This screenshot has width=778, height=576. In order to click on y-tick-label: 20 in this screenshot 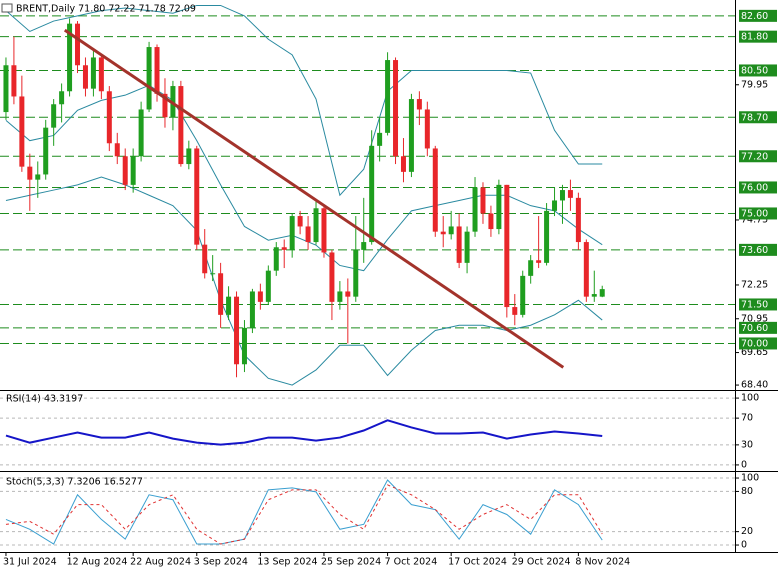, I will do `click(747, 531)`.